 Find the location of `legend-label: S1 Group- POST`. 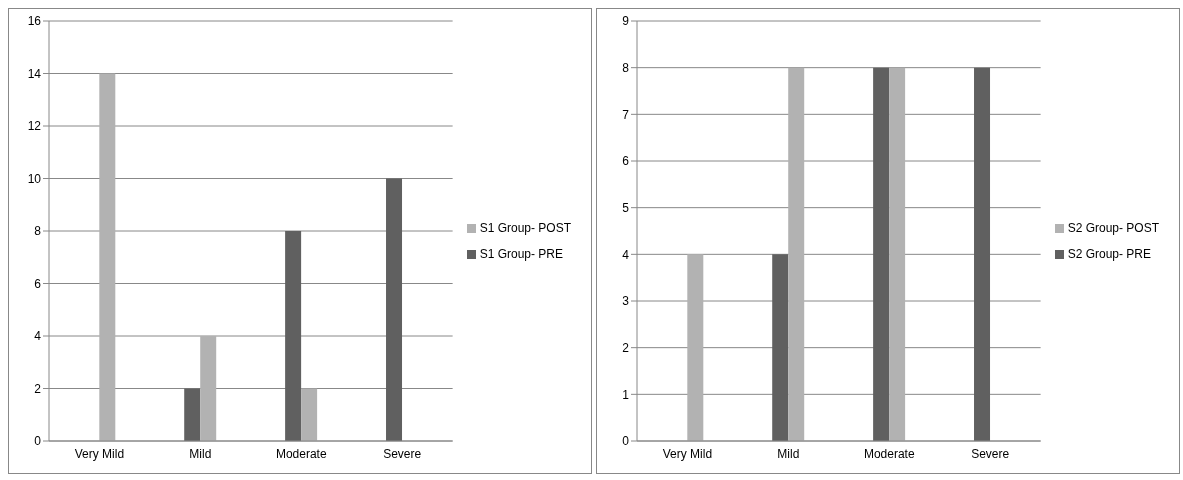

legend-label: S1 Group- POST is located at coordinates (525, 228).